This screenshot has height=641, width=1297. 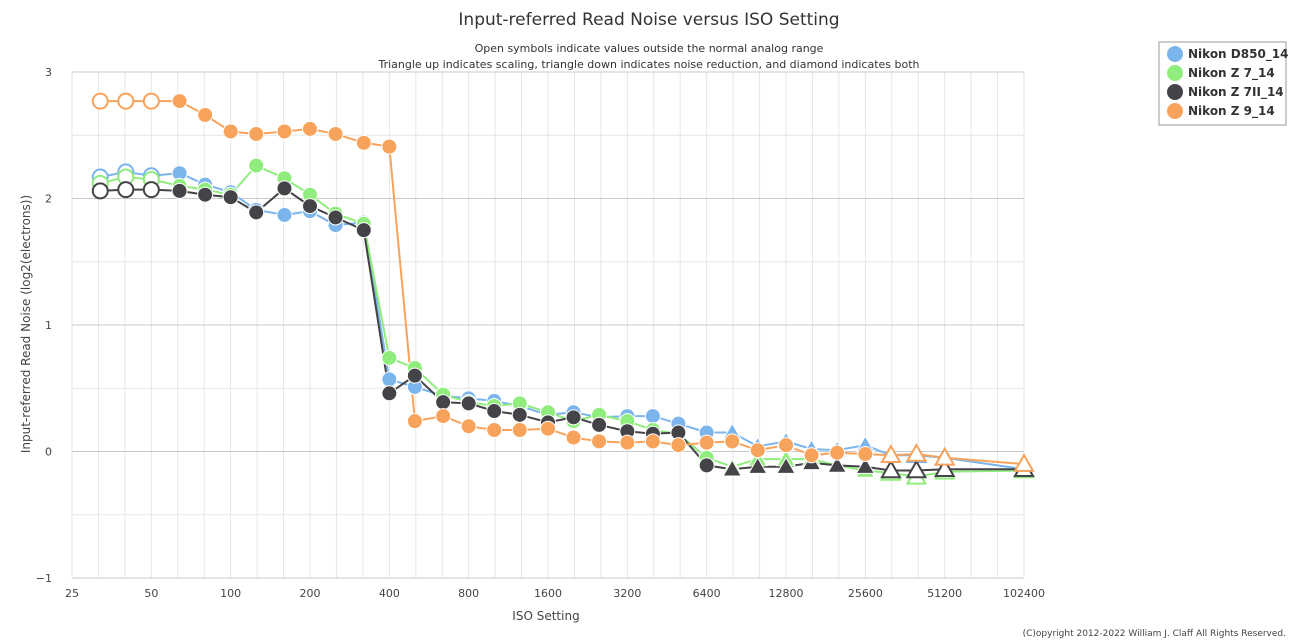 I want to click on x-tick-label: 6400, so click(x=707, y=593).